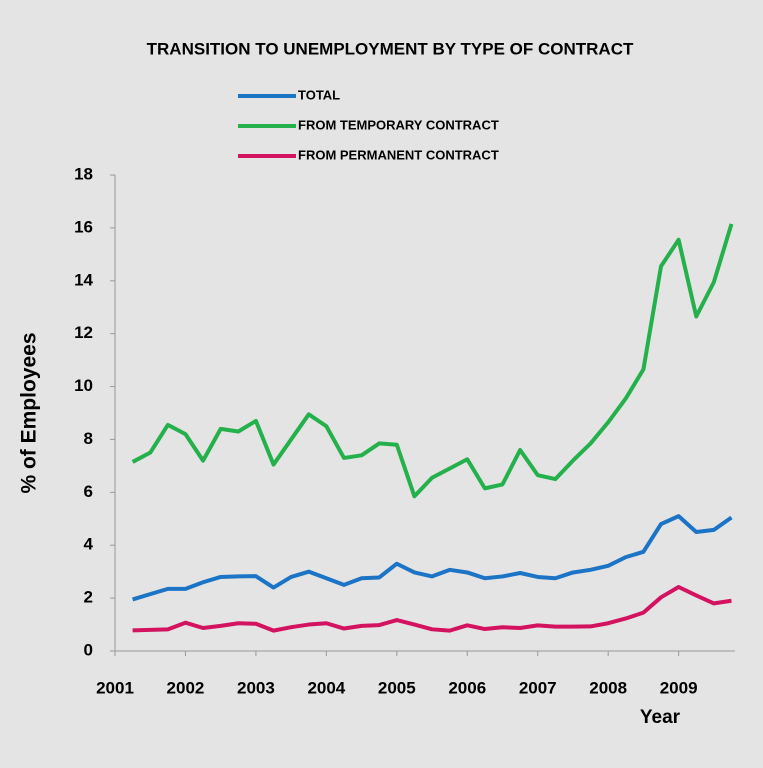 The height and width of the screenshot is (768, 763). I want to click on y-axis-label: % of Employees, so click(29, 412).